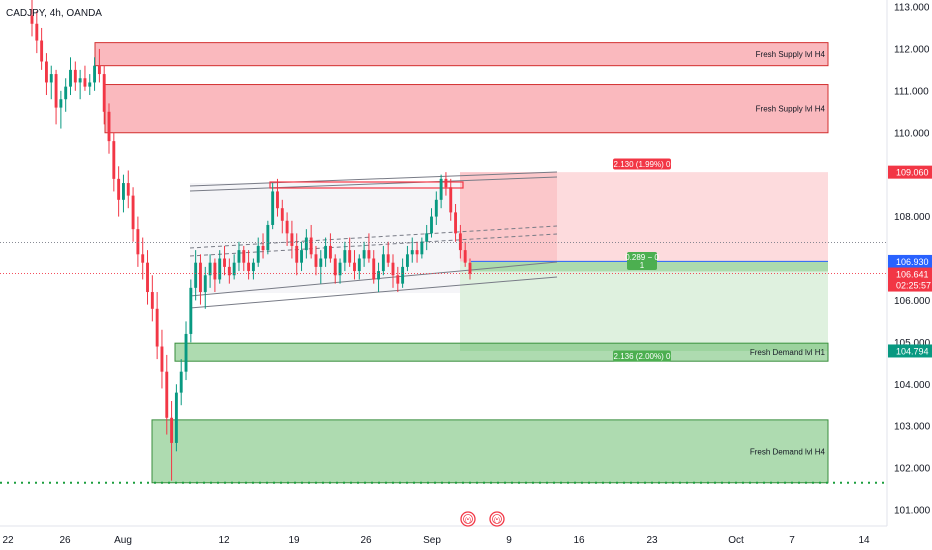 The width and height of the screenshot is (932, 550). Describe the element at coordinates (642, 265) in the screenshot. I see `open-label: 1` at that location.